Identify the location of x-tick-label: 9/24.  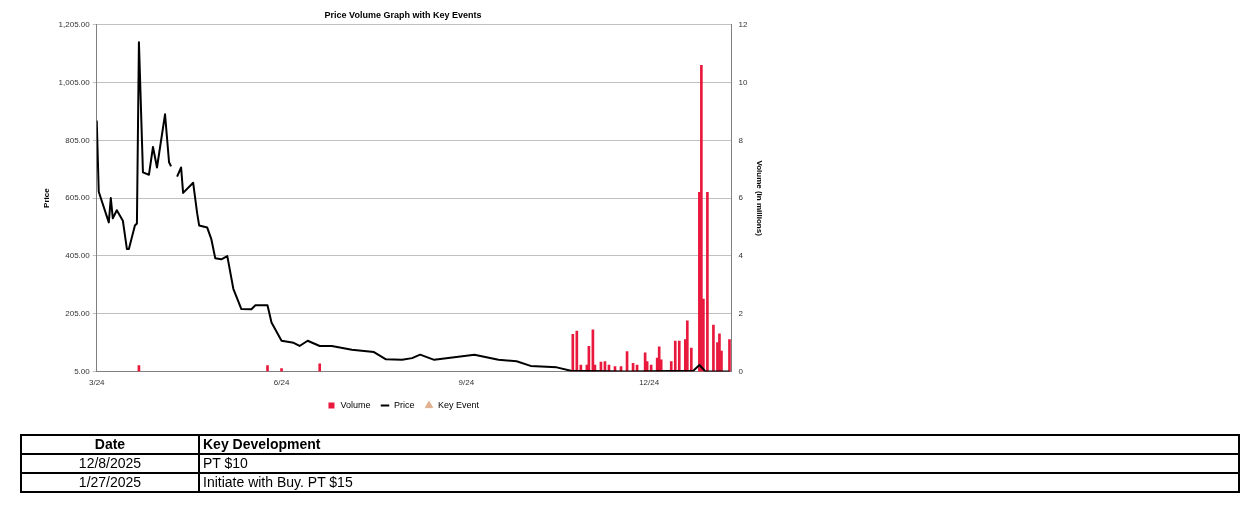
(466, 383).